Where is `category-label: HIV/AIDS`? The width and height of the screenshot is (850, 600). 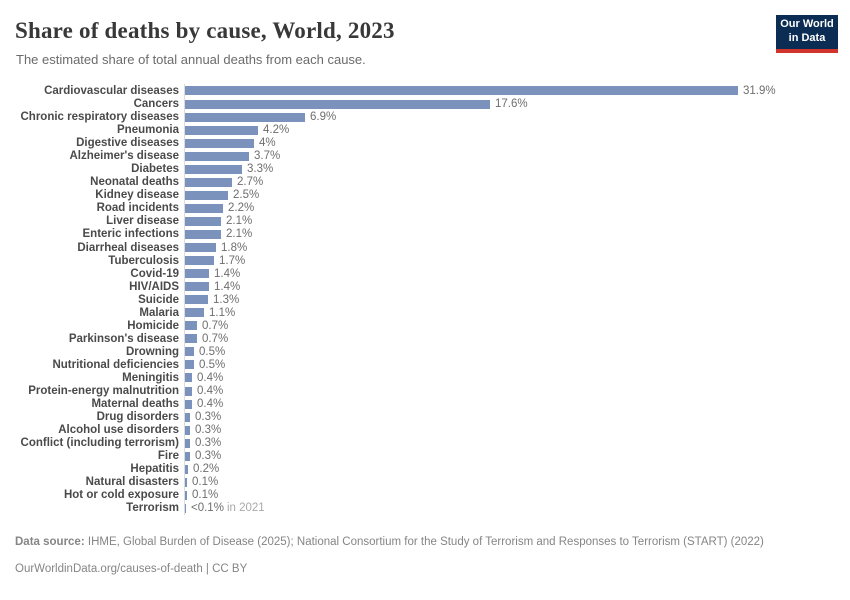
category-label: HIV/AIDS is located at coordinates (154, 286).